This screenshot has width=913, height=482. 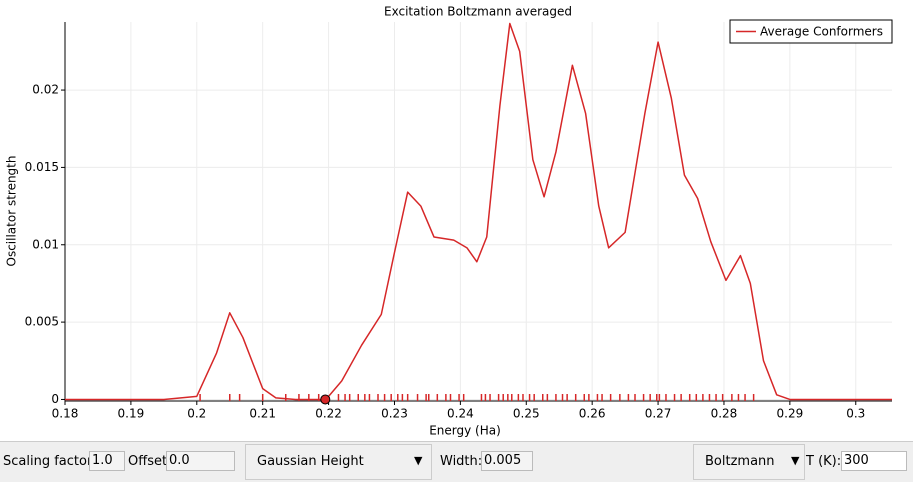 What do you see at coordinates (824, 461) in the screenshot?
I see `label: T (K):` at bounding box center [824, 461].